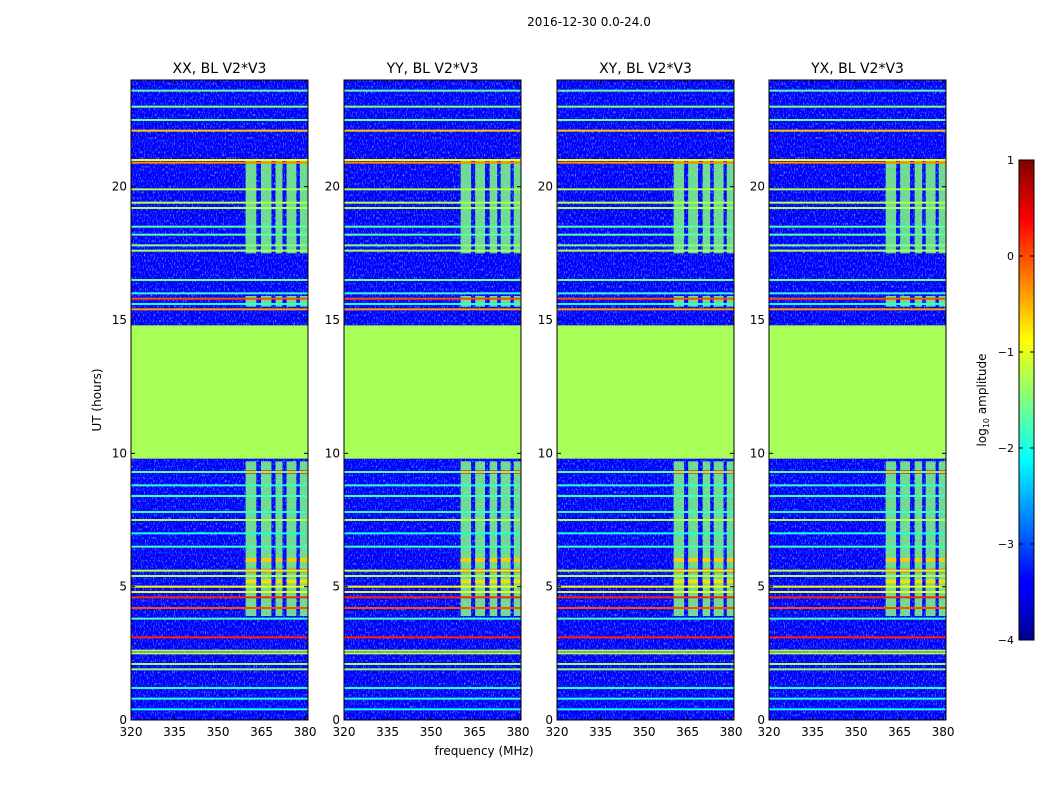 This screenshot has width=1050, height=800. Describe the element at coordinates (220, 69) in the screenshot. I see `panel-title: XX, BL V2*V3` at that location.